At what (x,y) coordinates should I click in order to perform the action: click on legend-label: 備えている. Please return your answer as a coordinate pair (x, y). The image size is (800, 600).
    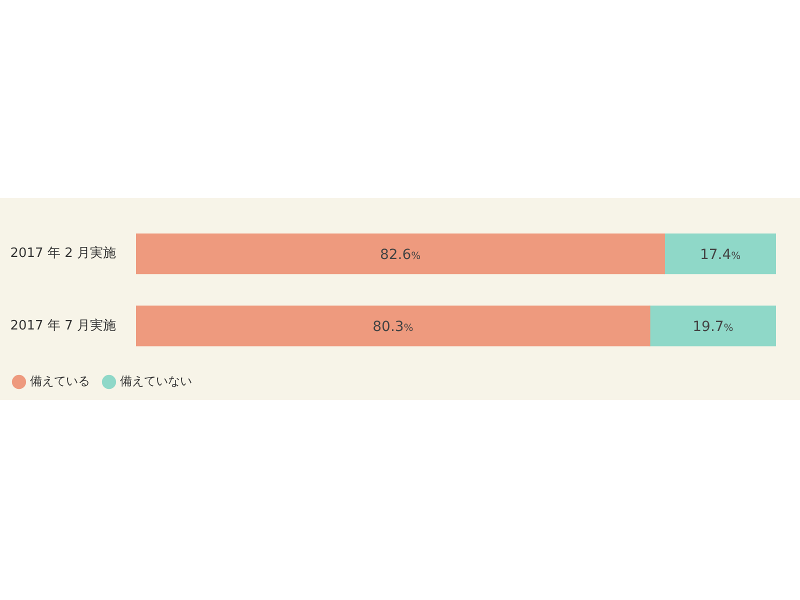
    Looking at the image, I should click on (60, 381).